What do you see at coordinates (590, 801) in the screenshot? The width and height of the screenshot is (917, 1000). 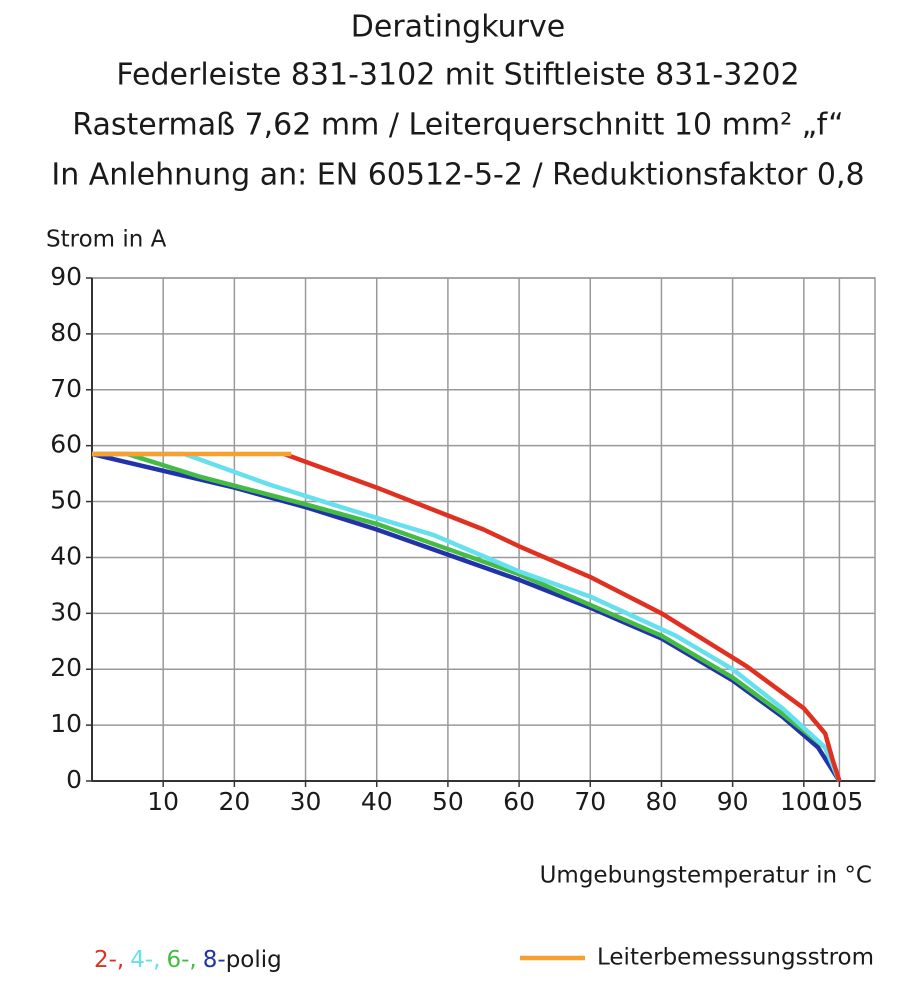 I see `x-tick-label: 70` at bounding box center [590, 801].